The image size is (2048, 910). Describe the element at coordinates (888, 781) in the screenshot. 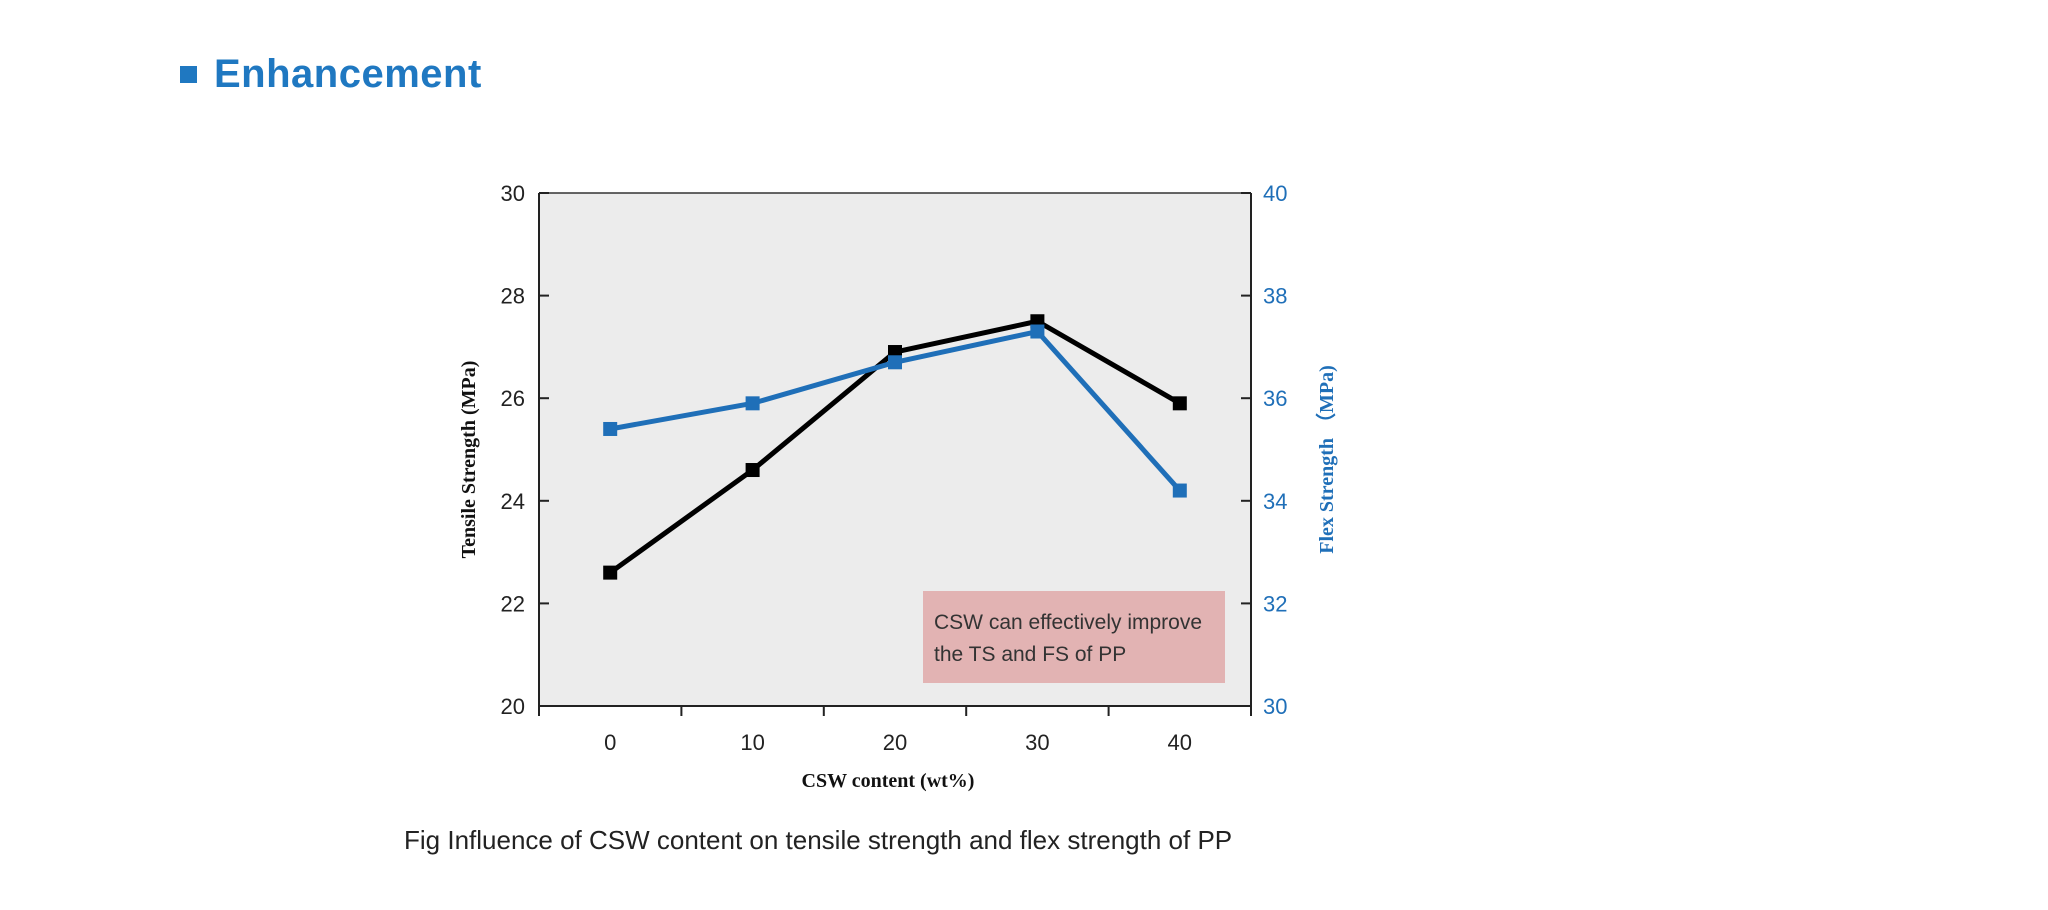

I see `x-axis-label: CSW content (wt%)` at that location.